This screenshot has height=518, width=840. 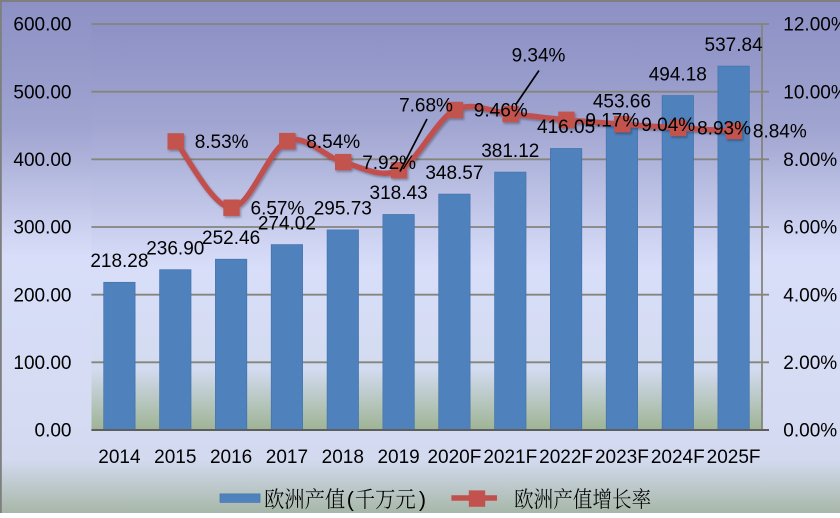 I want to click on svg-text: 300.00, so click(x=42, y=228).